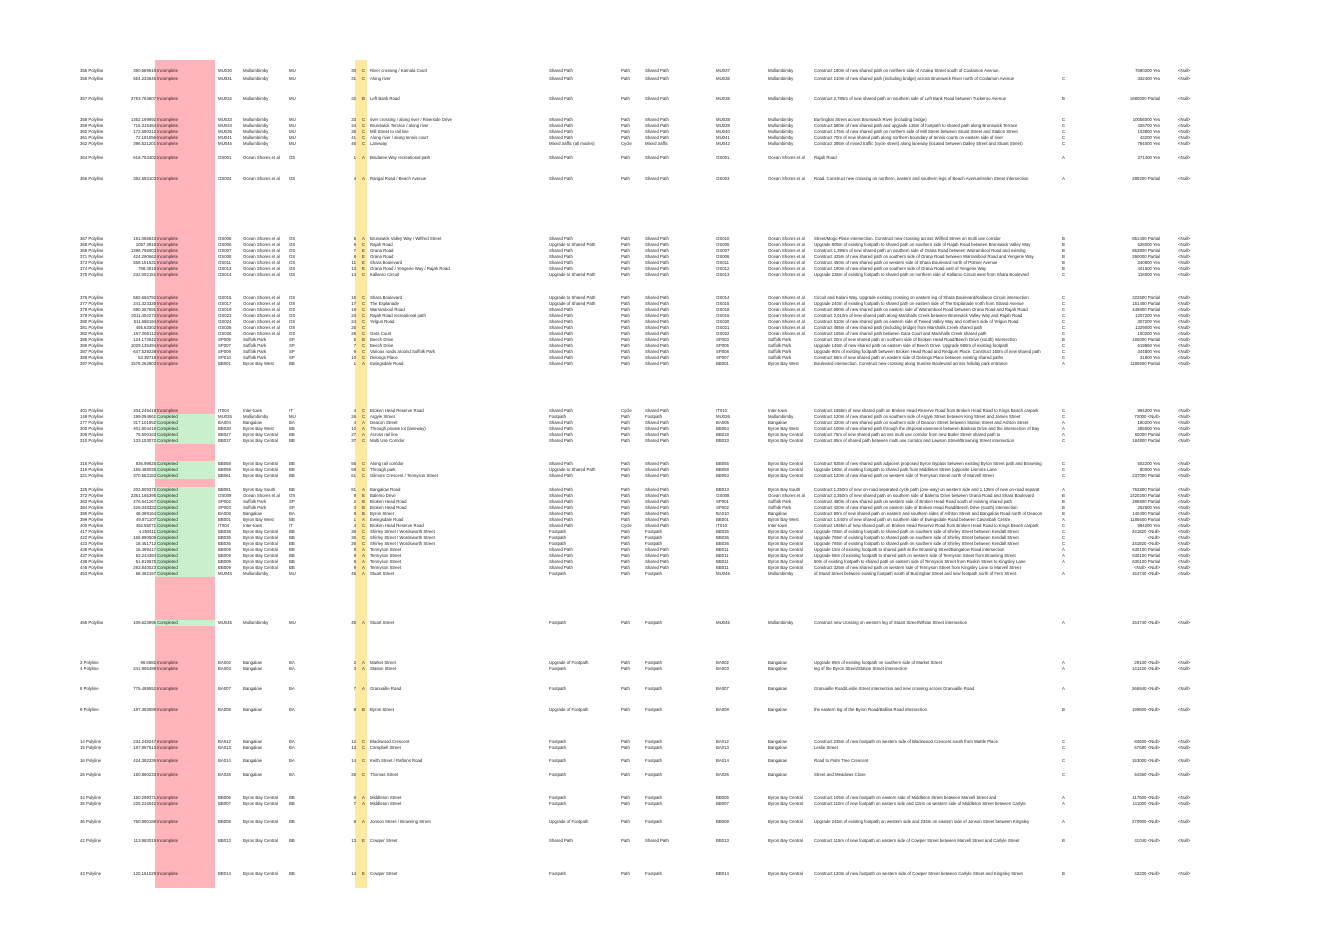  I want to click on cell-route: Keith Street / Raftons Road, so click(396, 760).